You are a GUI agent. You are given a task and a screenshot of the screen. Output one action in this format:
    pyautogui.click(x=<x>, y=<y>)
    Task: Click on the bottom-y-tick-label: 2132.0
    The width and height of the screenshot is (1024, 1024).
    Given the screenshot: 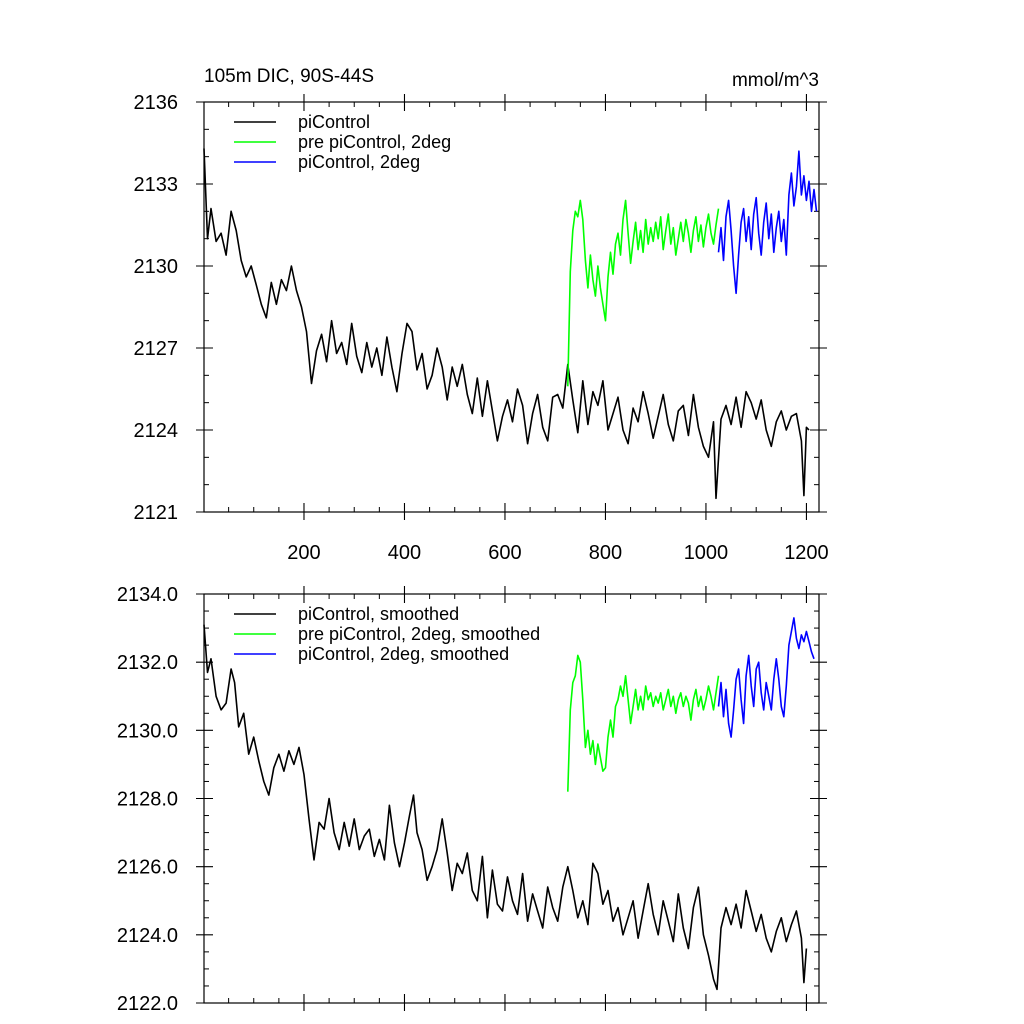 What is the action you would take?
    pyautogui.click(x=147, y=663)
    